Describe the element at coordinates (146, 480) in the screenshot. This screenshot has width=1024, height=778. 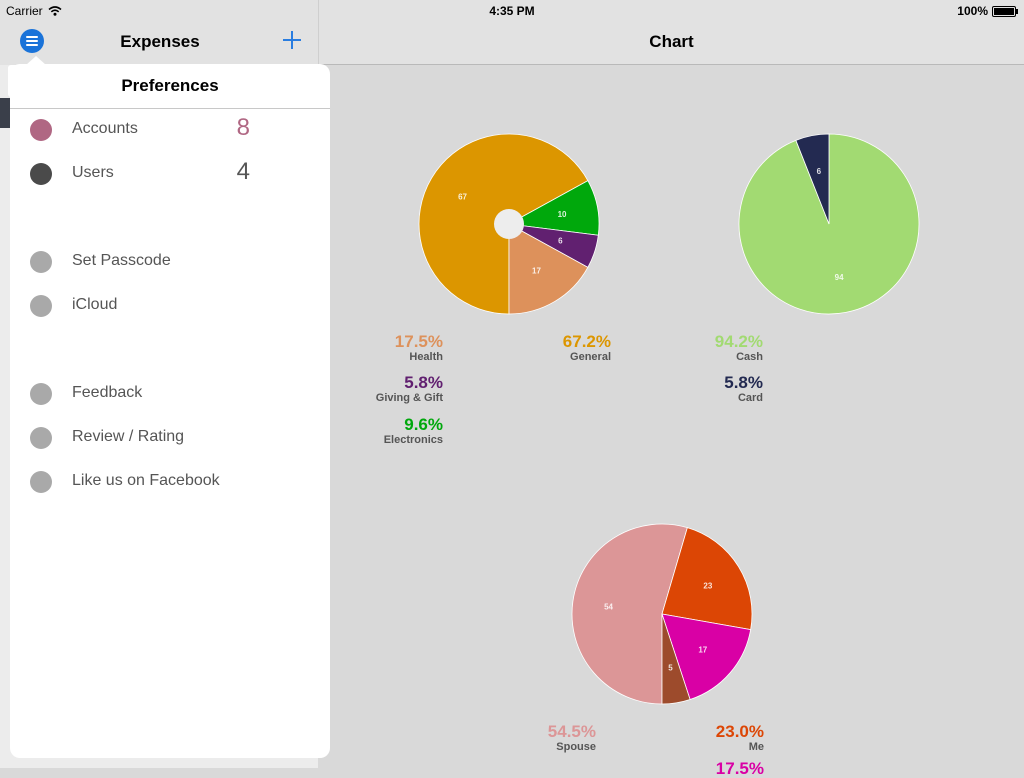
I see `pref-item-label: Like us on Facebook` at that location.